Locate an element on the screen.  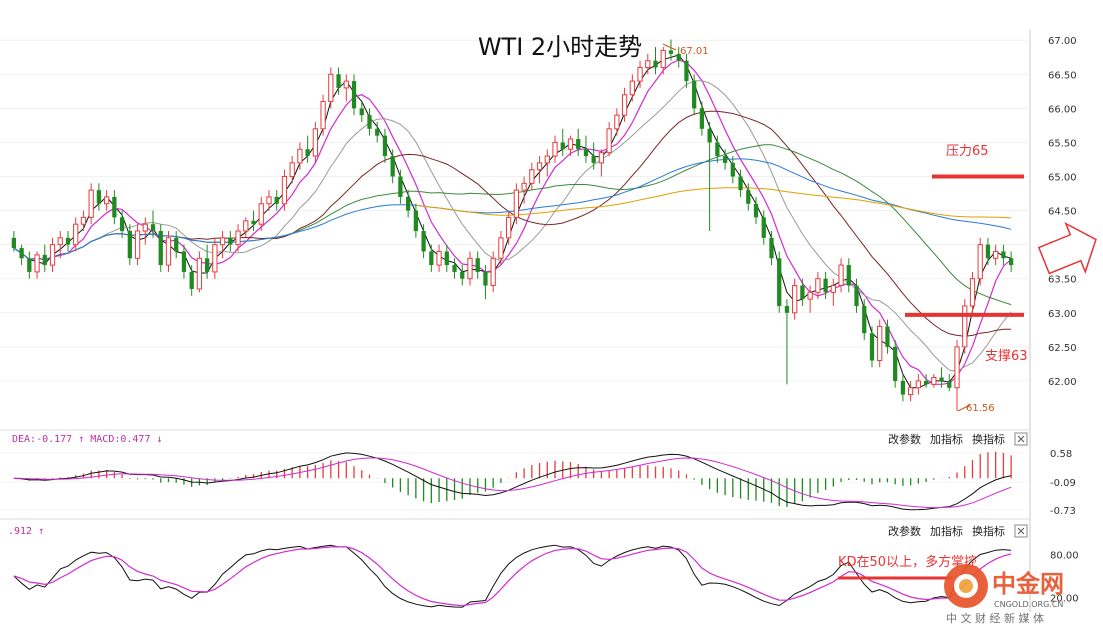
kd-label: .912 ↑ is located at coordinates (26, 531).